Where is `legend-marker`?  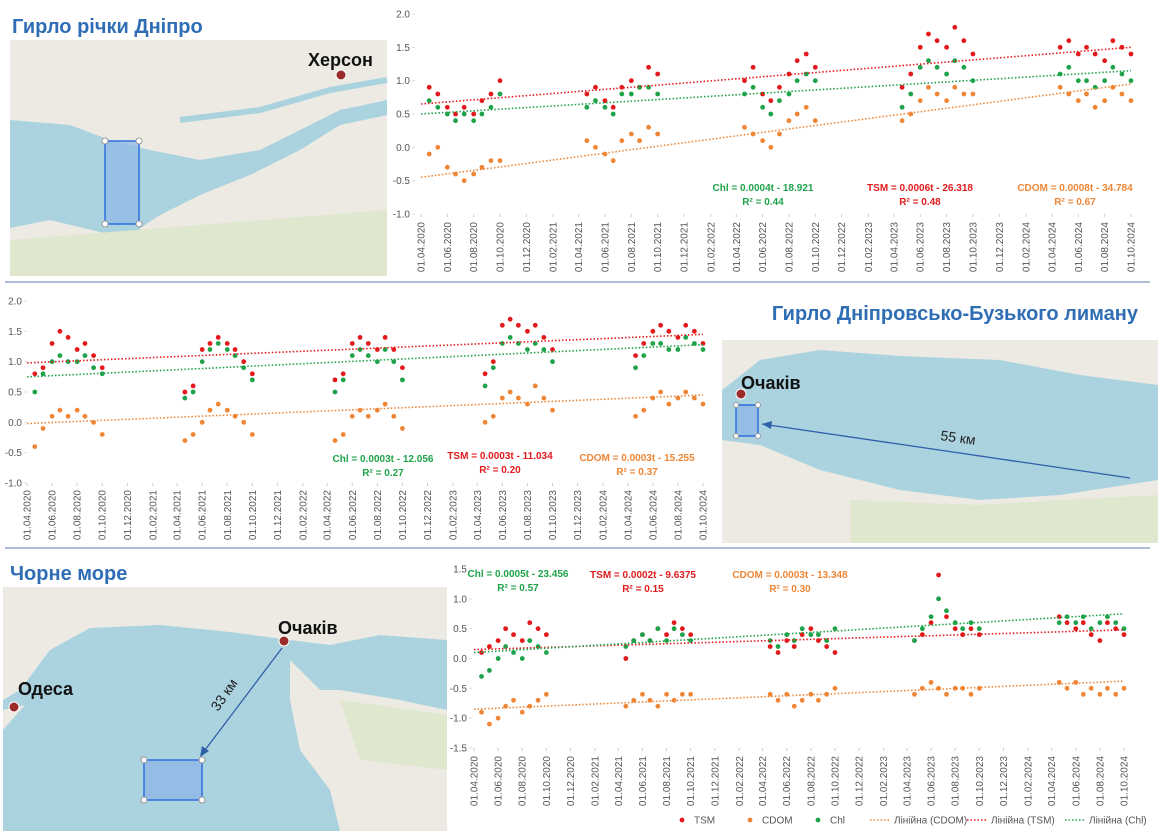
legend-marker is located at coordinates (818, 820).